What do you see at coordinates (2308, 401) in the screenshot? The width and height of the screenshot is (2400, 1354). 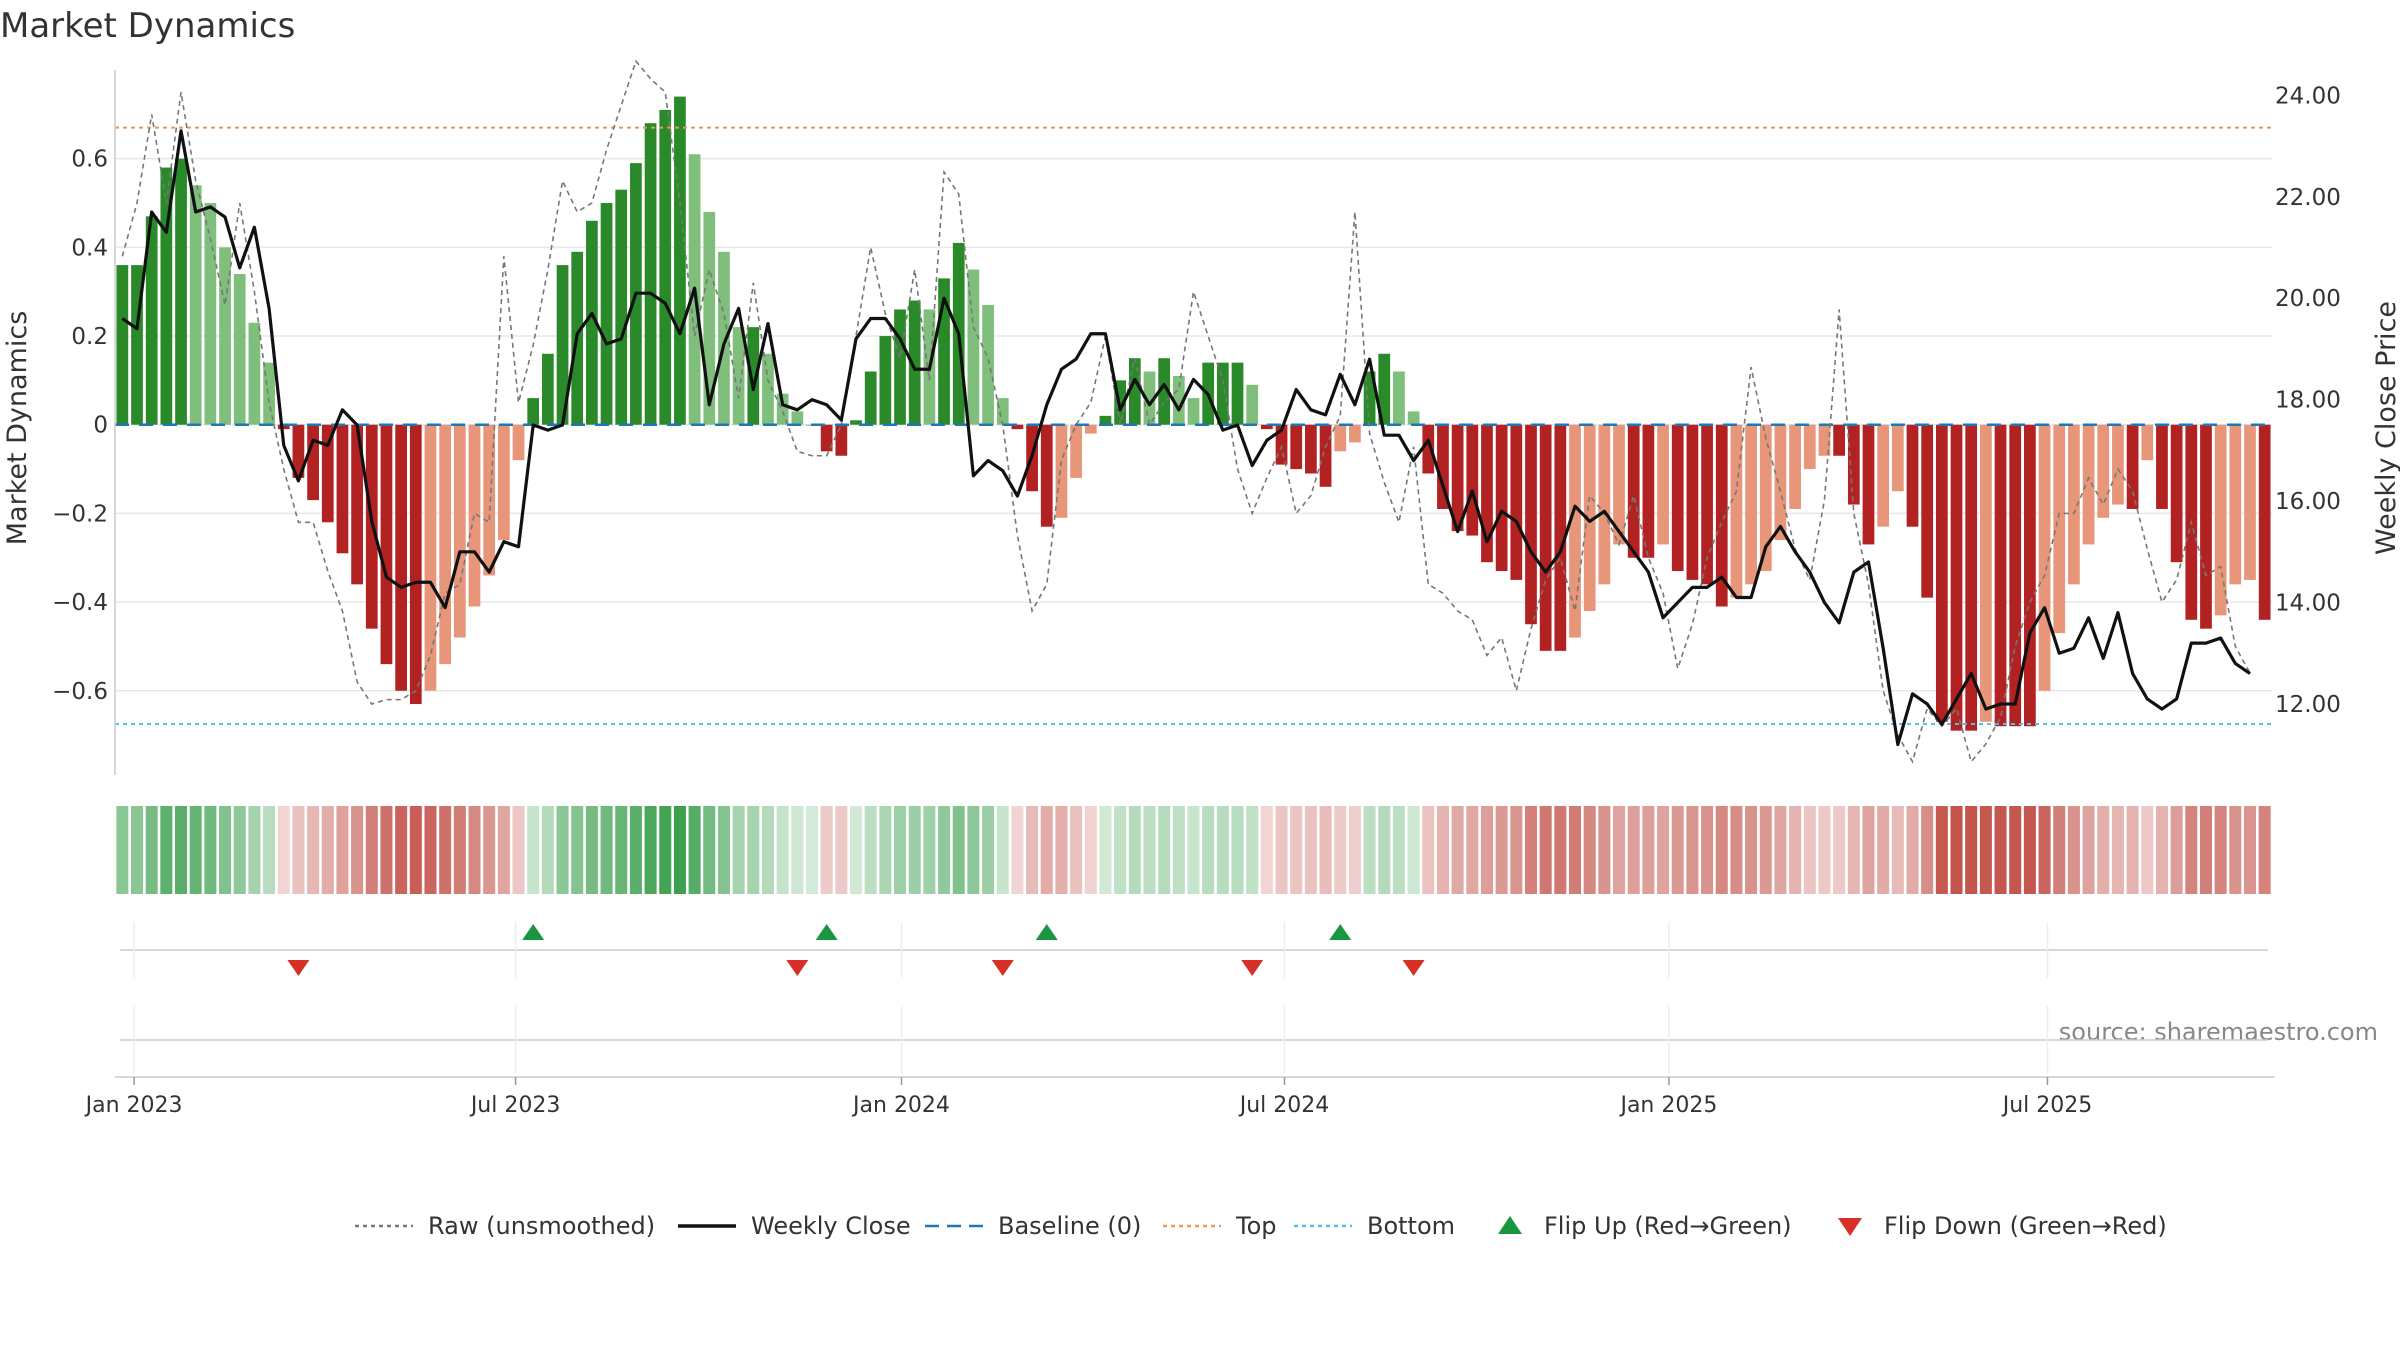 I see `right-tick-label: 18.00` at bounding box center [2308, 401].